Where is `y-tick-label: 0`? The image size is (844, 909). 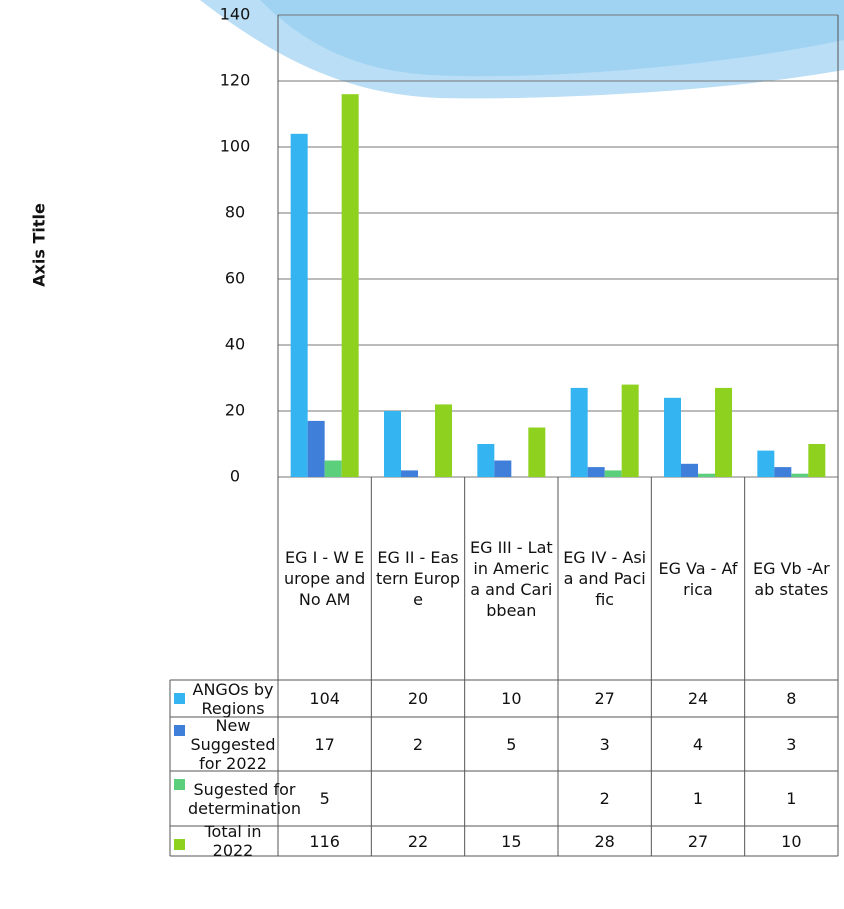 y-tick-label: 0 is located at coordinates (235, 476).